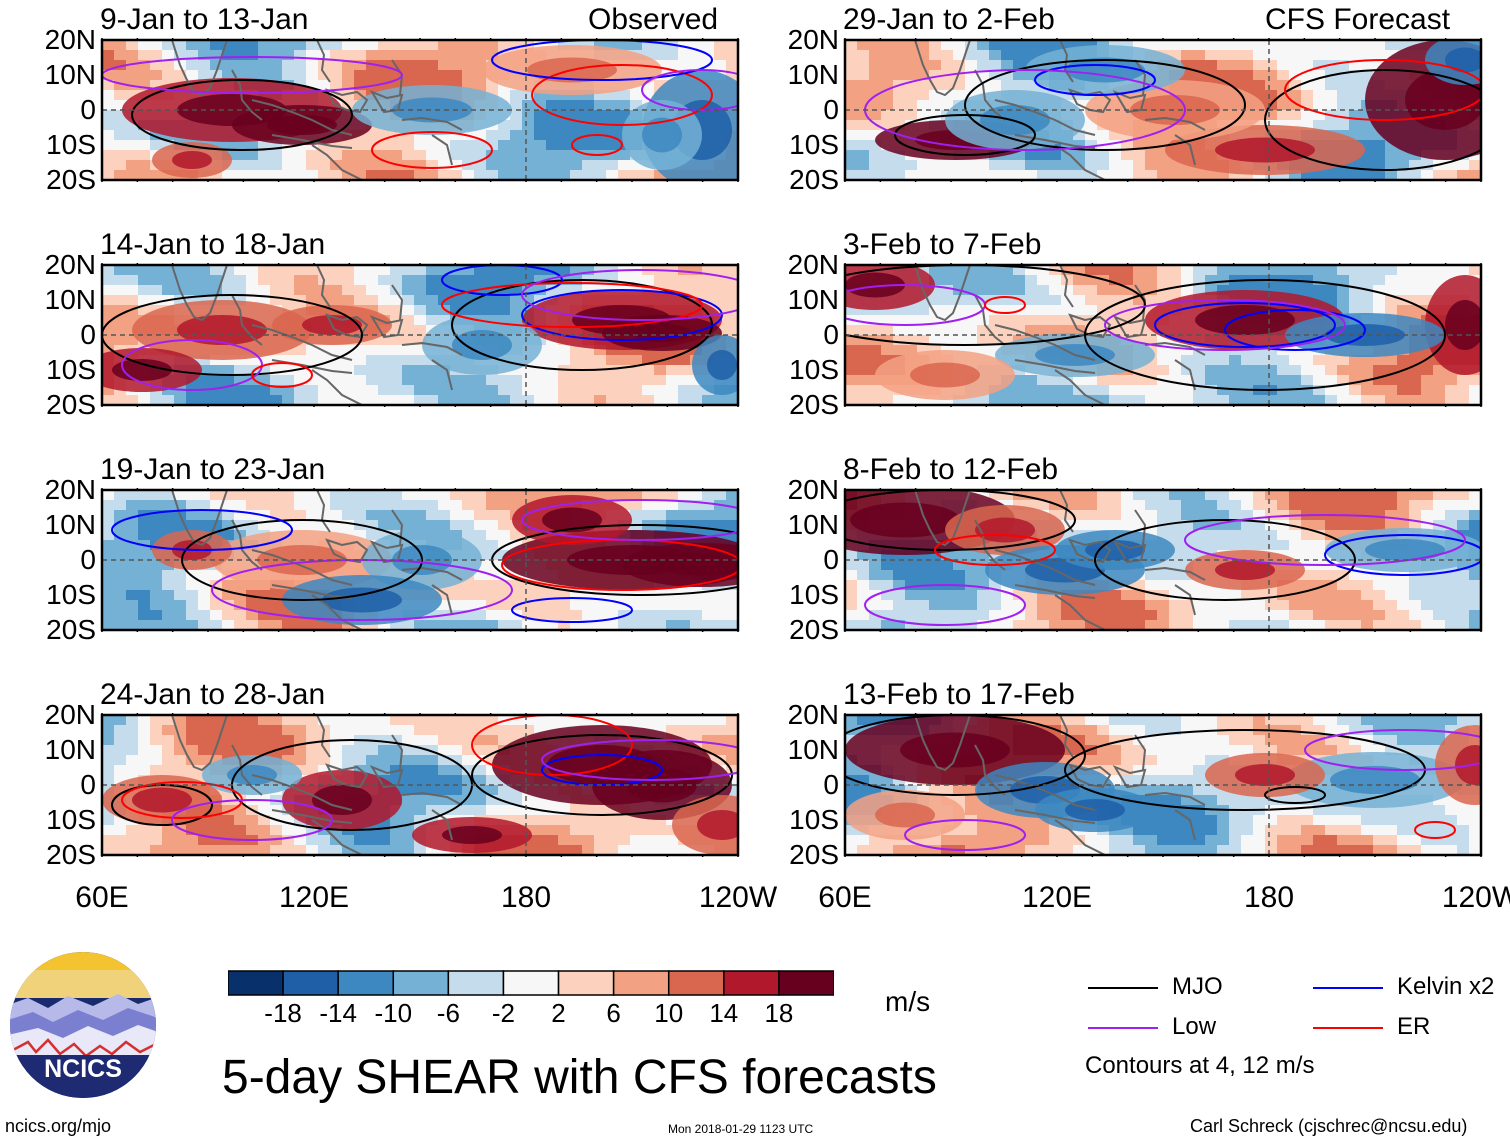 The height and width of the screenshot is (1142, 1510). Describe the element at coordinates (602, 770) in the screenshot. I see `kelvin-contour` at that location.